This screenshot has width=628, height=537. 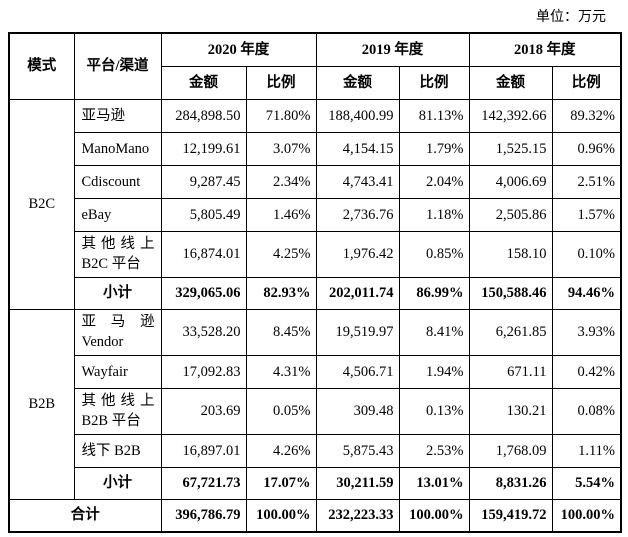 I want to click on amount-cell: 6,261.85, so click(x=510, y=332).